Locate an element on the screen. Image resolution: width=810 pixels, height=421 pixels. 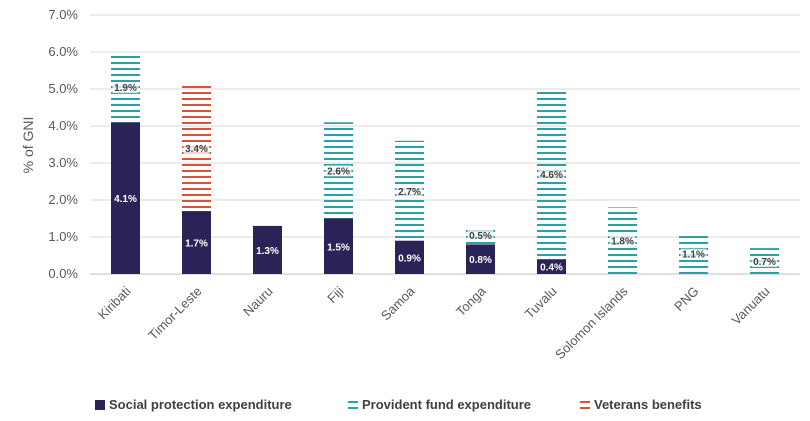
legend-item: Provident fund expenditure is located at coordinates (439, 404).